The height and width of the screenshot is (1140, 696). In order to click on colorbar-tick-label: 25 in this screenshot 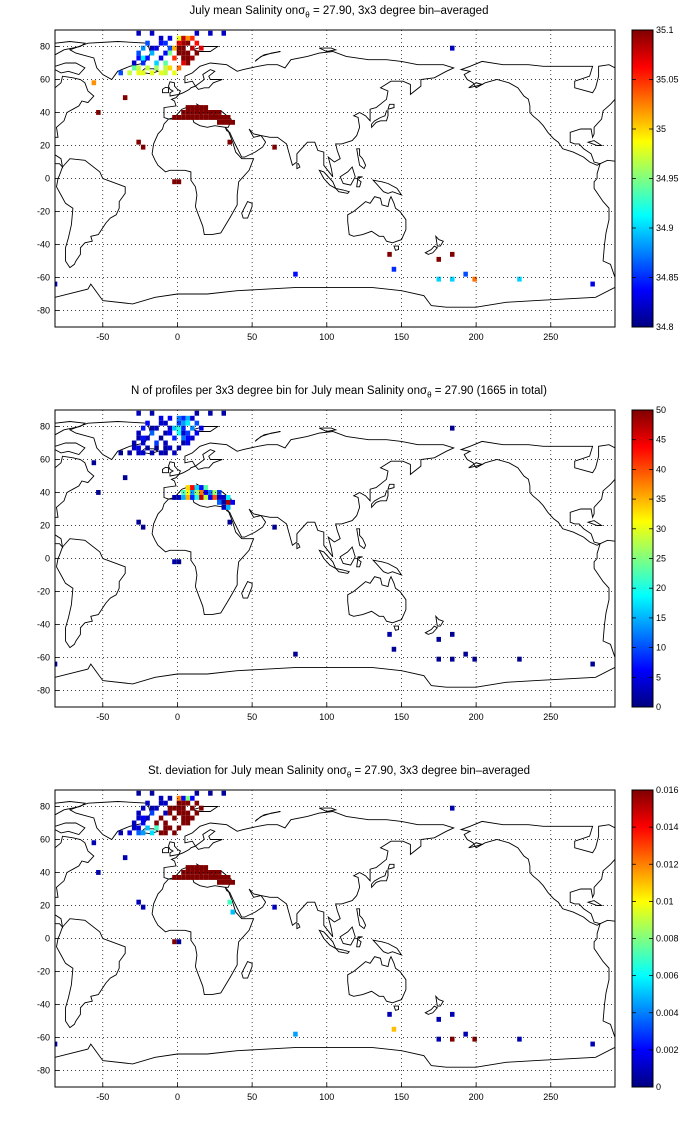, I will do `click(661, 559)`.